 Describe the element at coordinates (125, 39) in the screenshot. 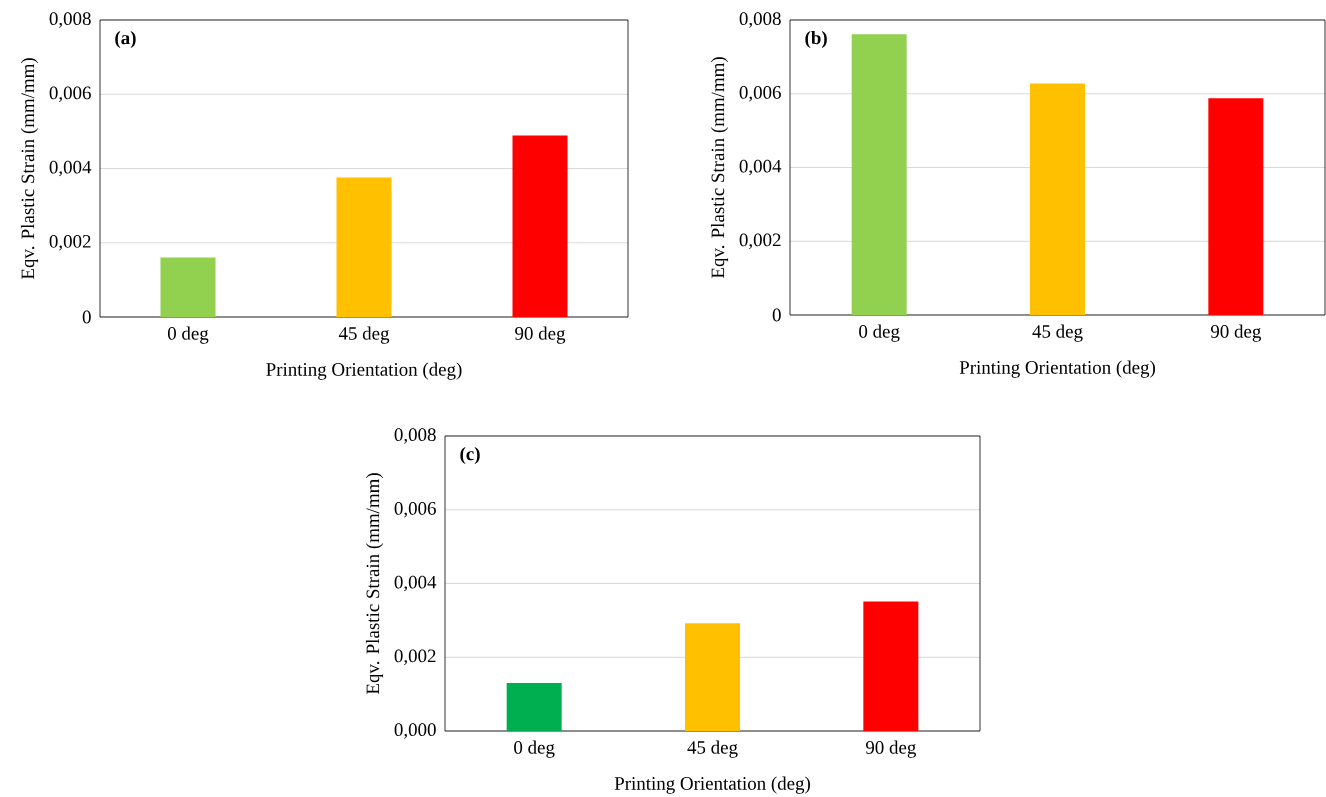

I see `text: (a)` at that location.